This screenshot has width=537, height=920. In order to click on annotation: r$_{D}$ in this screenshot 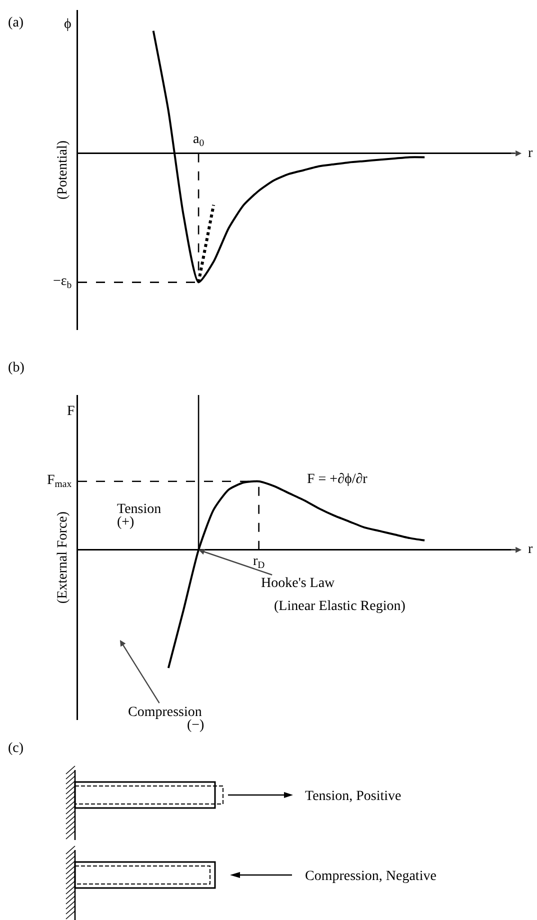, I will do `click(259, 562)`.